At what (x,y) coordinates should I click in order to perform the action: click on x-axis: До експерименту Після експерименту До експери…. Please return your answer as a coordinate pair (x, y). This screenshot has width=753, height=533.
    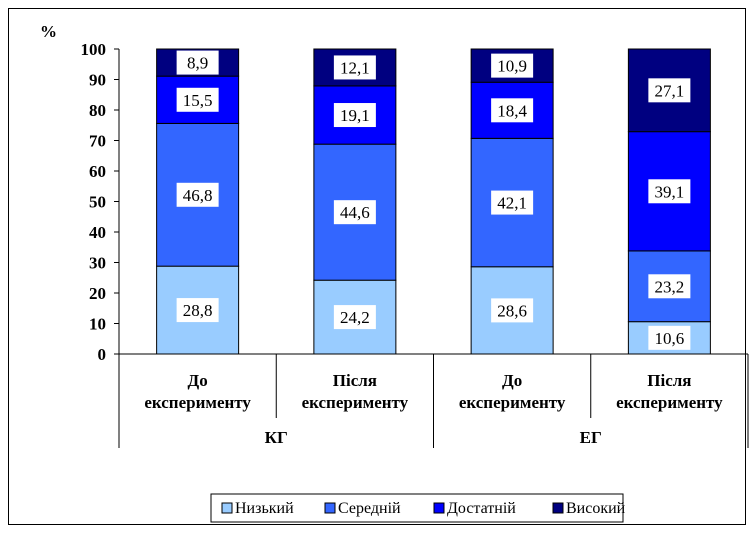
    Looking at the image, I should click on (433, 401).